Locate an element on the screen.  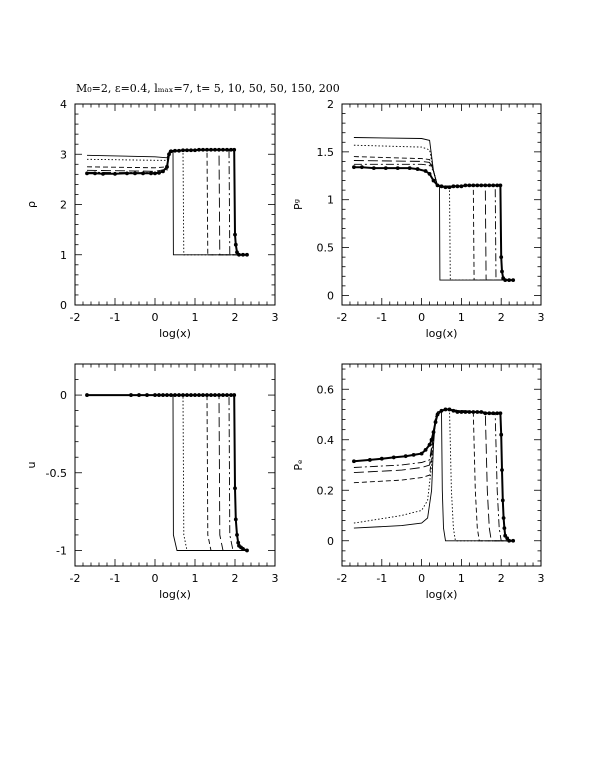
panel-1: -2 -1 0 1 2 3 0 1 2 3 4 log(x) ρ is located at coordinates (152, 219).